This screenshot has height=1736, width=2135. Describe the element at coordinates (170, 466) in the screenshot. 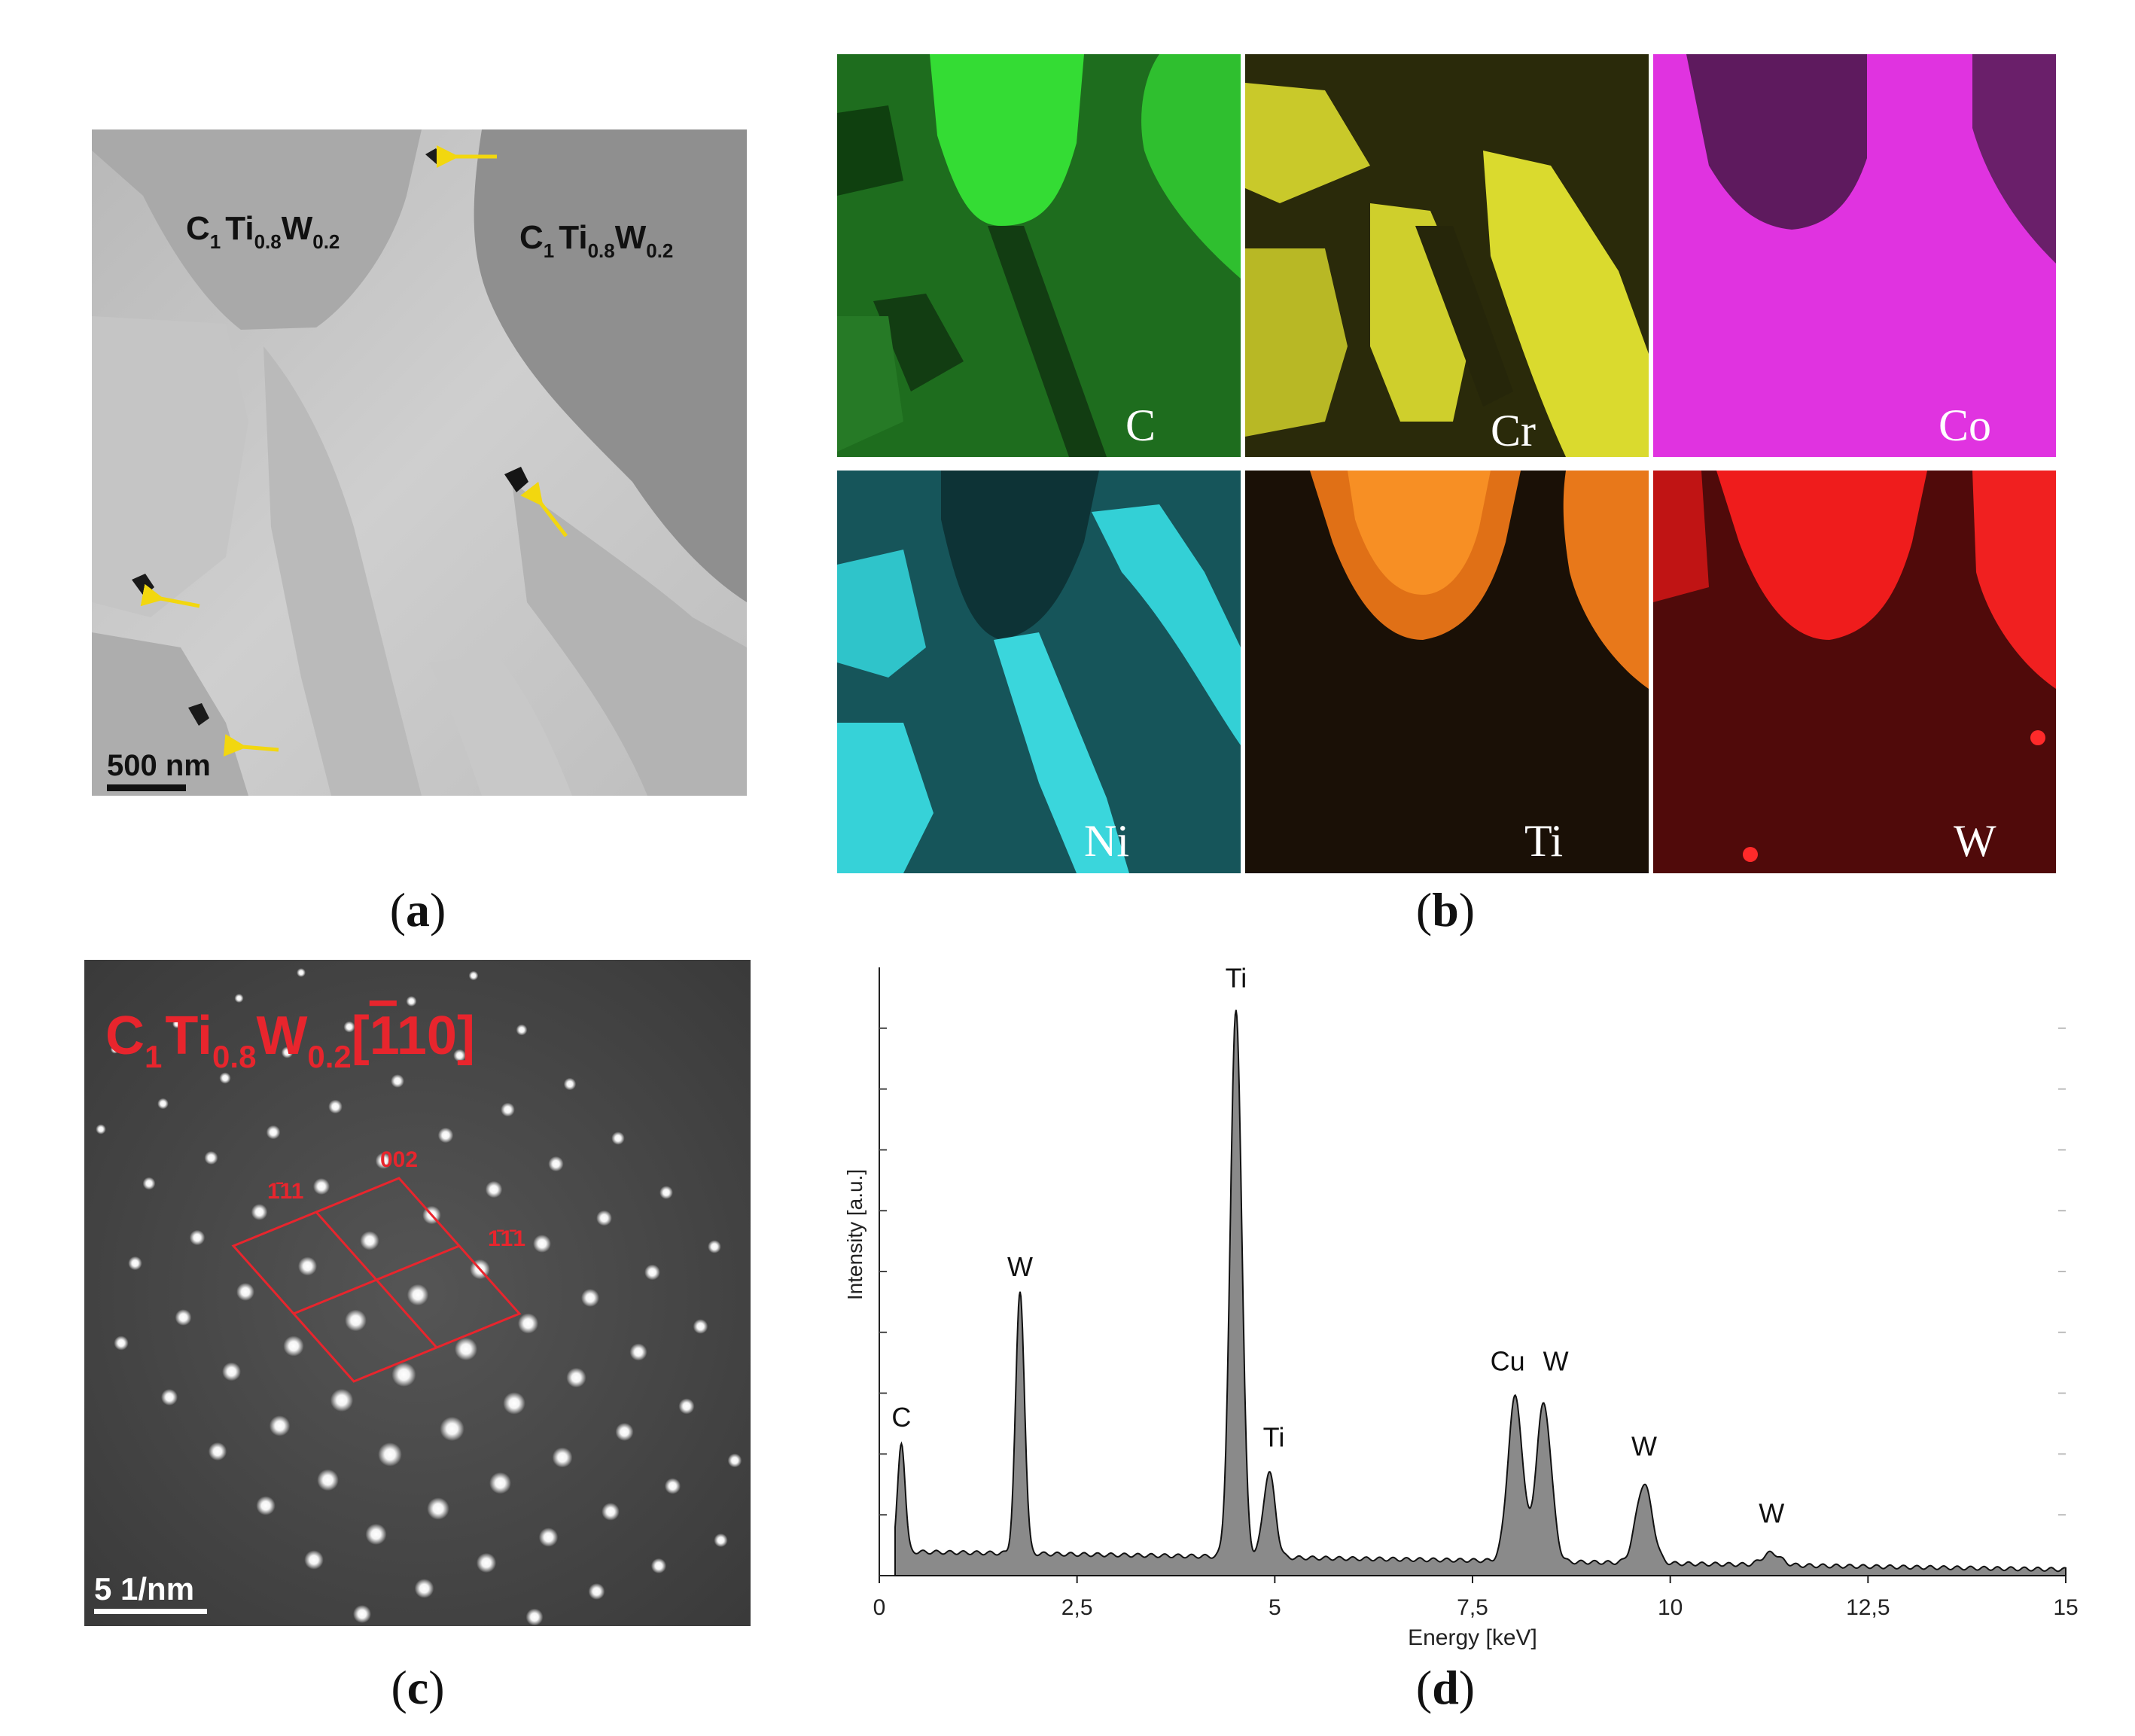

I see `grain-left-mid` at that location.